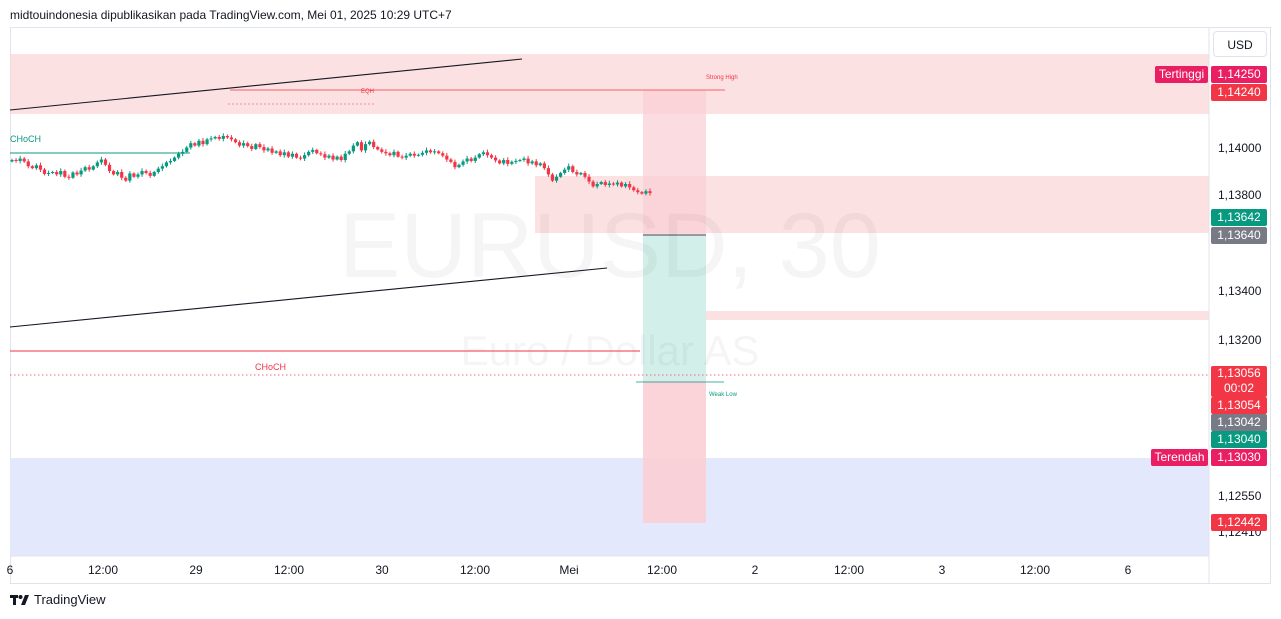 This screenshot has width=1281, height=619. Describe the element at coordinates (25, 139) in the screenshot. I see `choch-top-label: CHoCH` at that location.